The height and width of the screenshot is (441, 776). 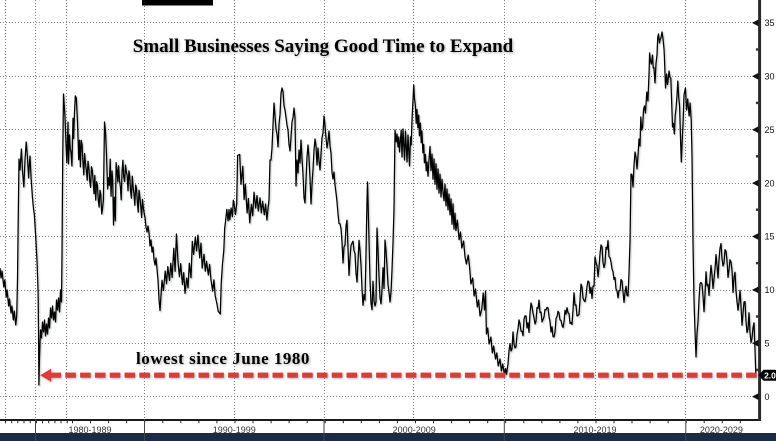 I want to click on svg-text: 15, so click(x=770, y=237).